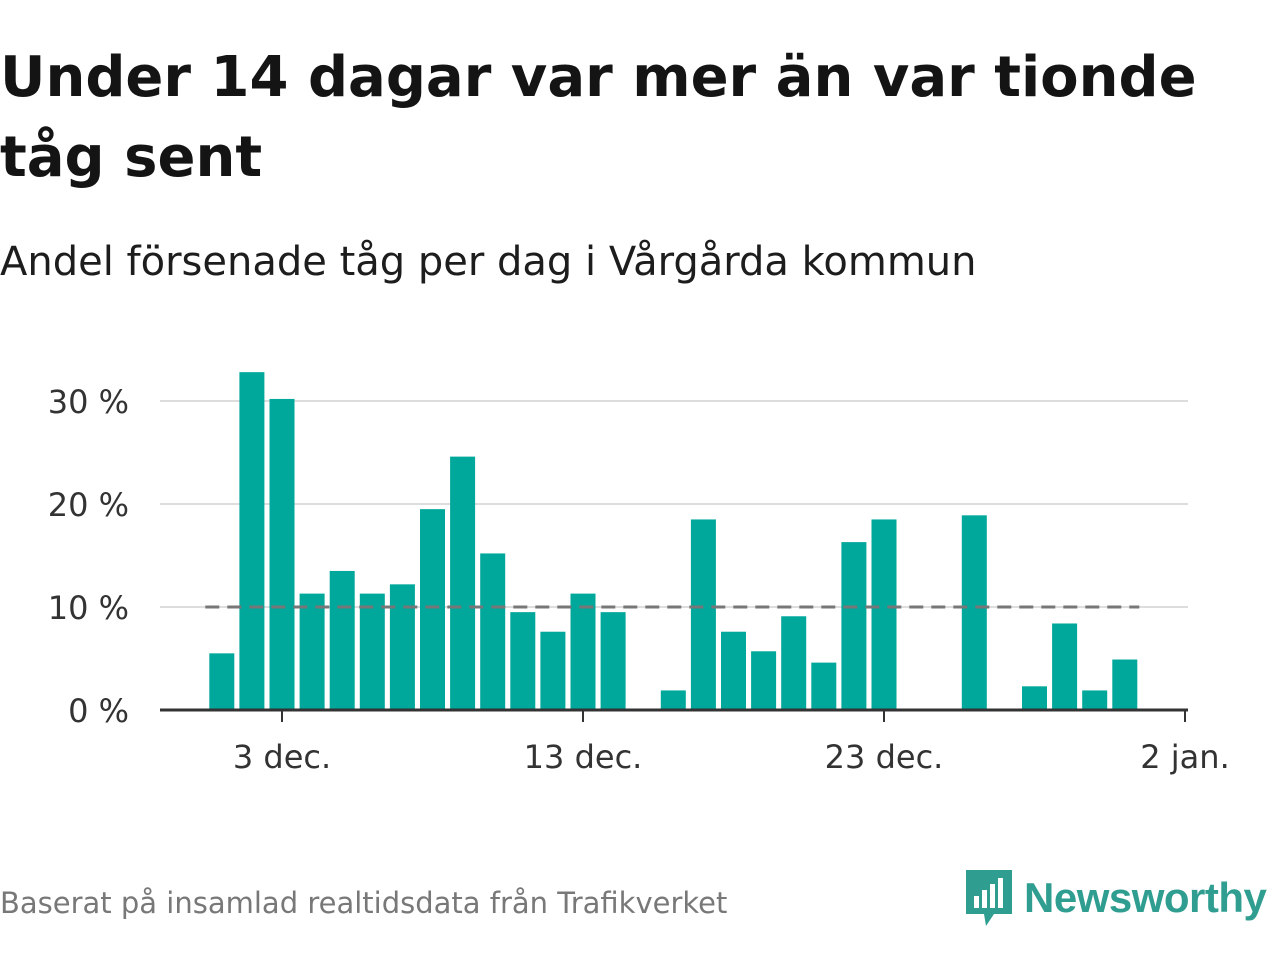 This screenshot has width=1280, height=960. What do you see at coordinates (88, 402) in the screenshot?
I see `y-tick-label: 30 %` at bounding box center [88, 402].